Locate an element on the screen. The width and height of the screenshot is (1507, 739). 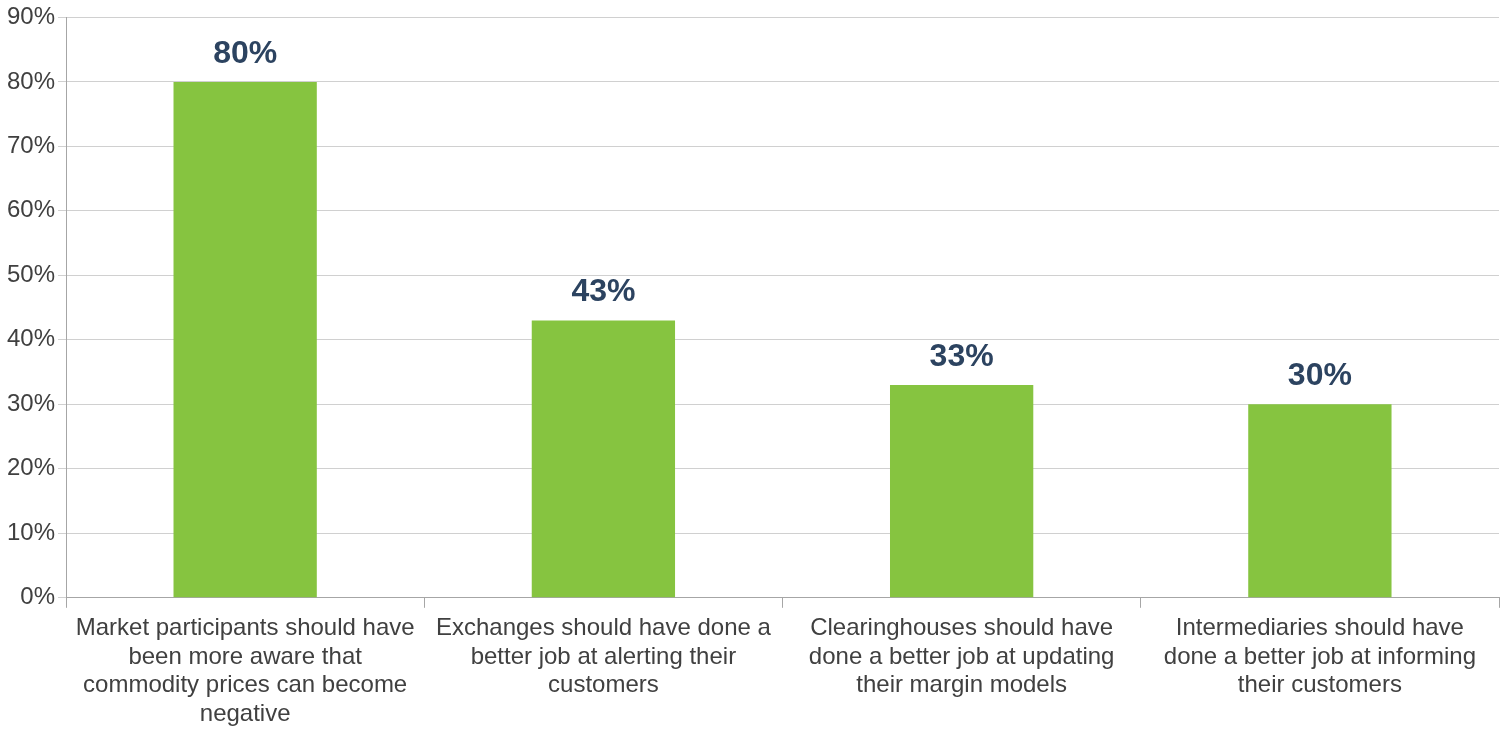
y-tick-label: 20% is located at coordinates (31, 467).